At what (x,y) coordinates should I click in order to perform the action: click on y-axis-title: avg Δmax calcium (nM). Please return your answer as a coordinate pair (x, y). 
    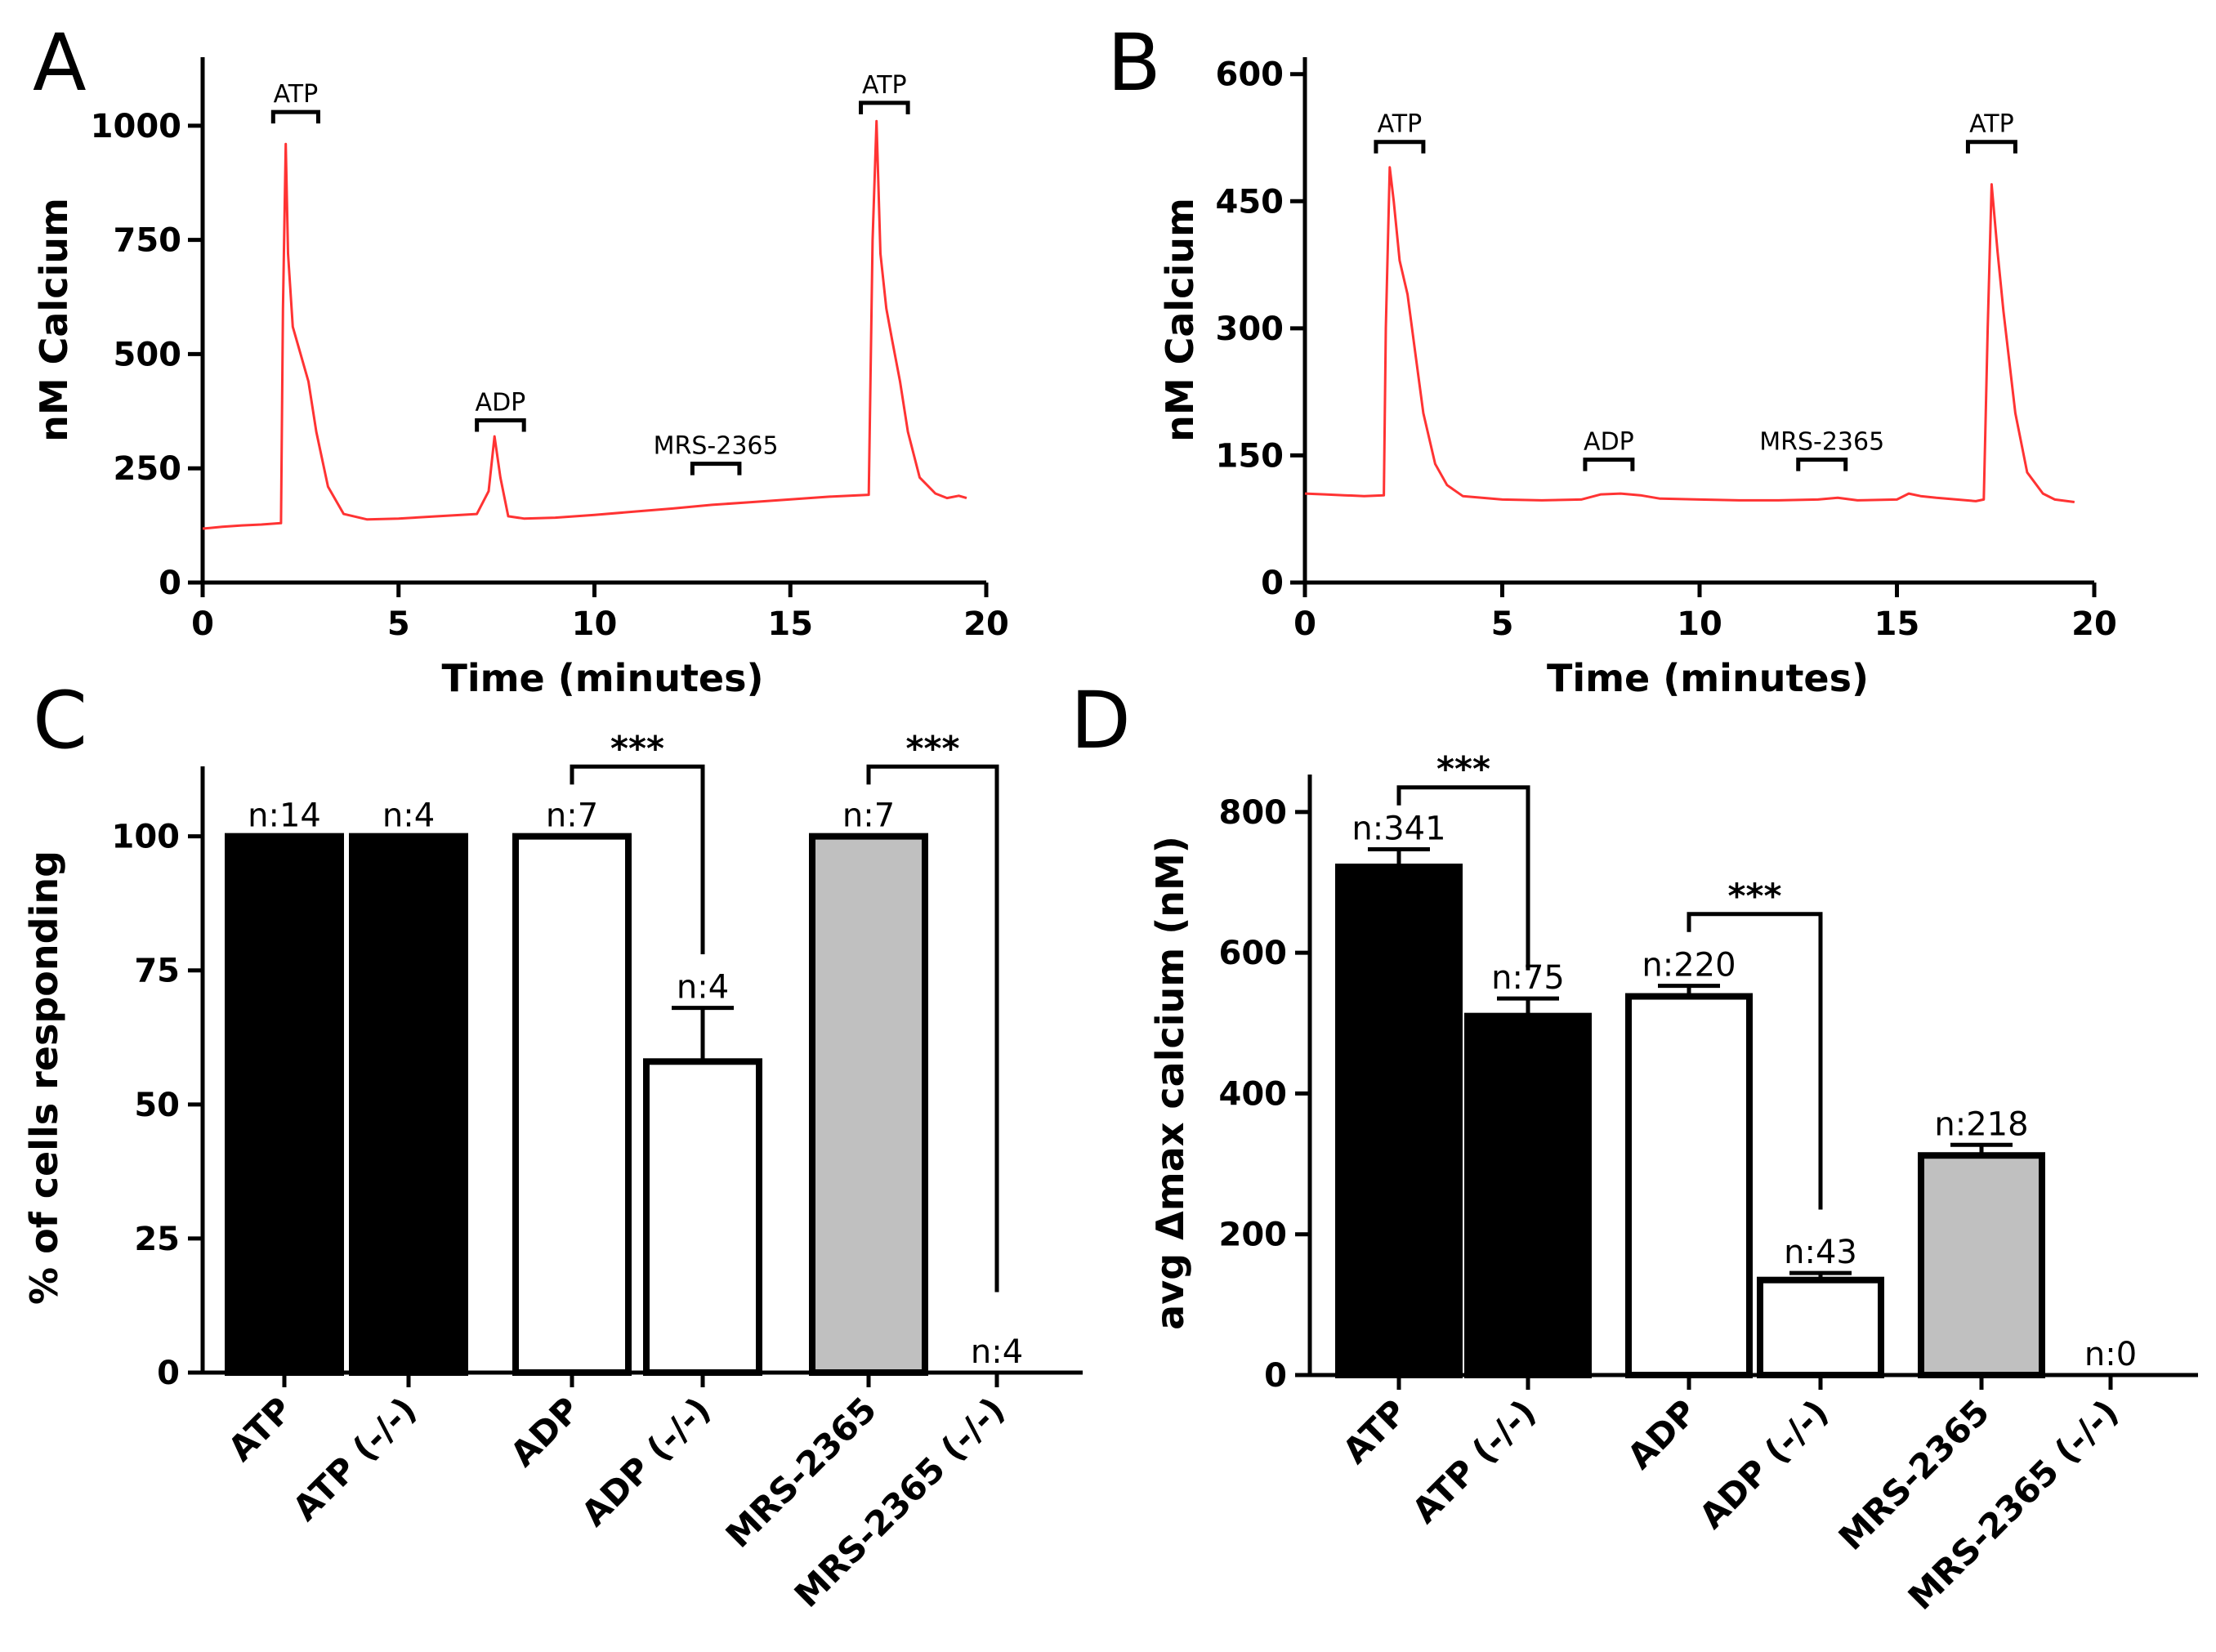
    Looking at the image, I should click on (1170, 1083).